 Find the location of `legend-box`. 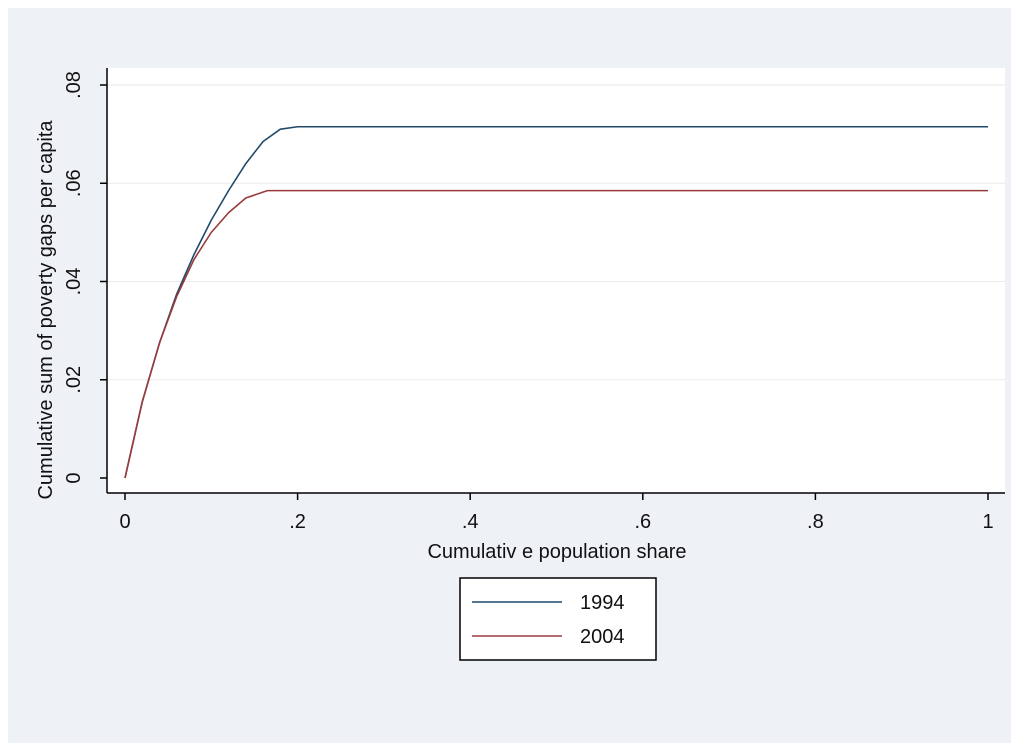

legend-box is located at coordinates (558, 619).